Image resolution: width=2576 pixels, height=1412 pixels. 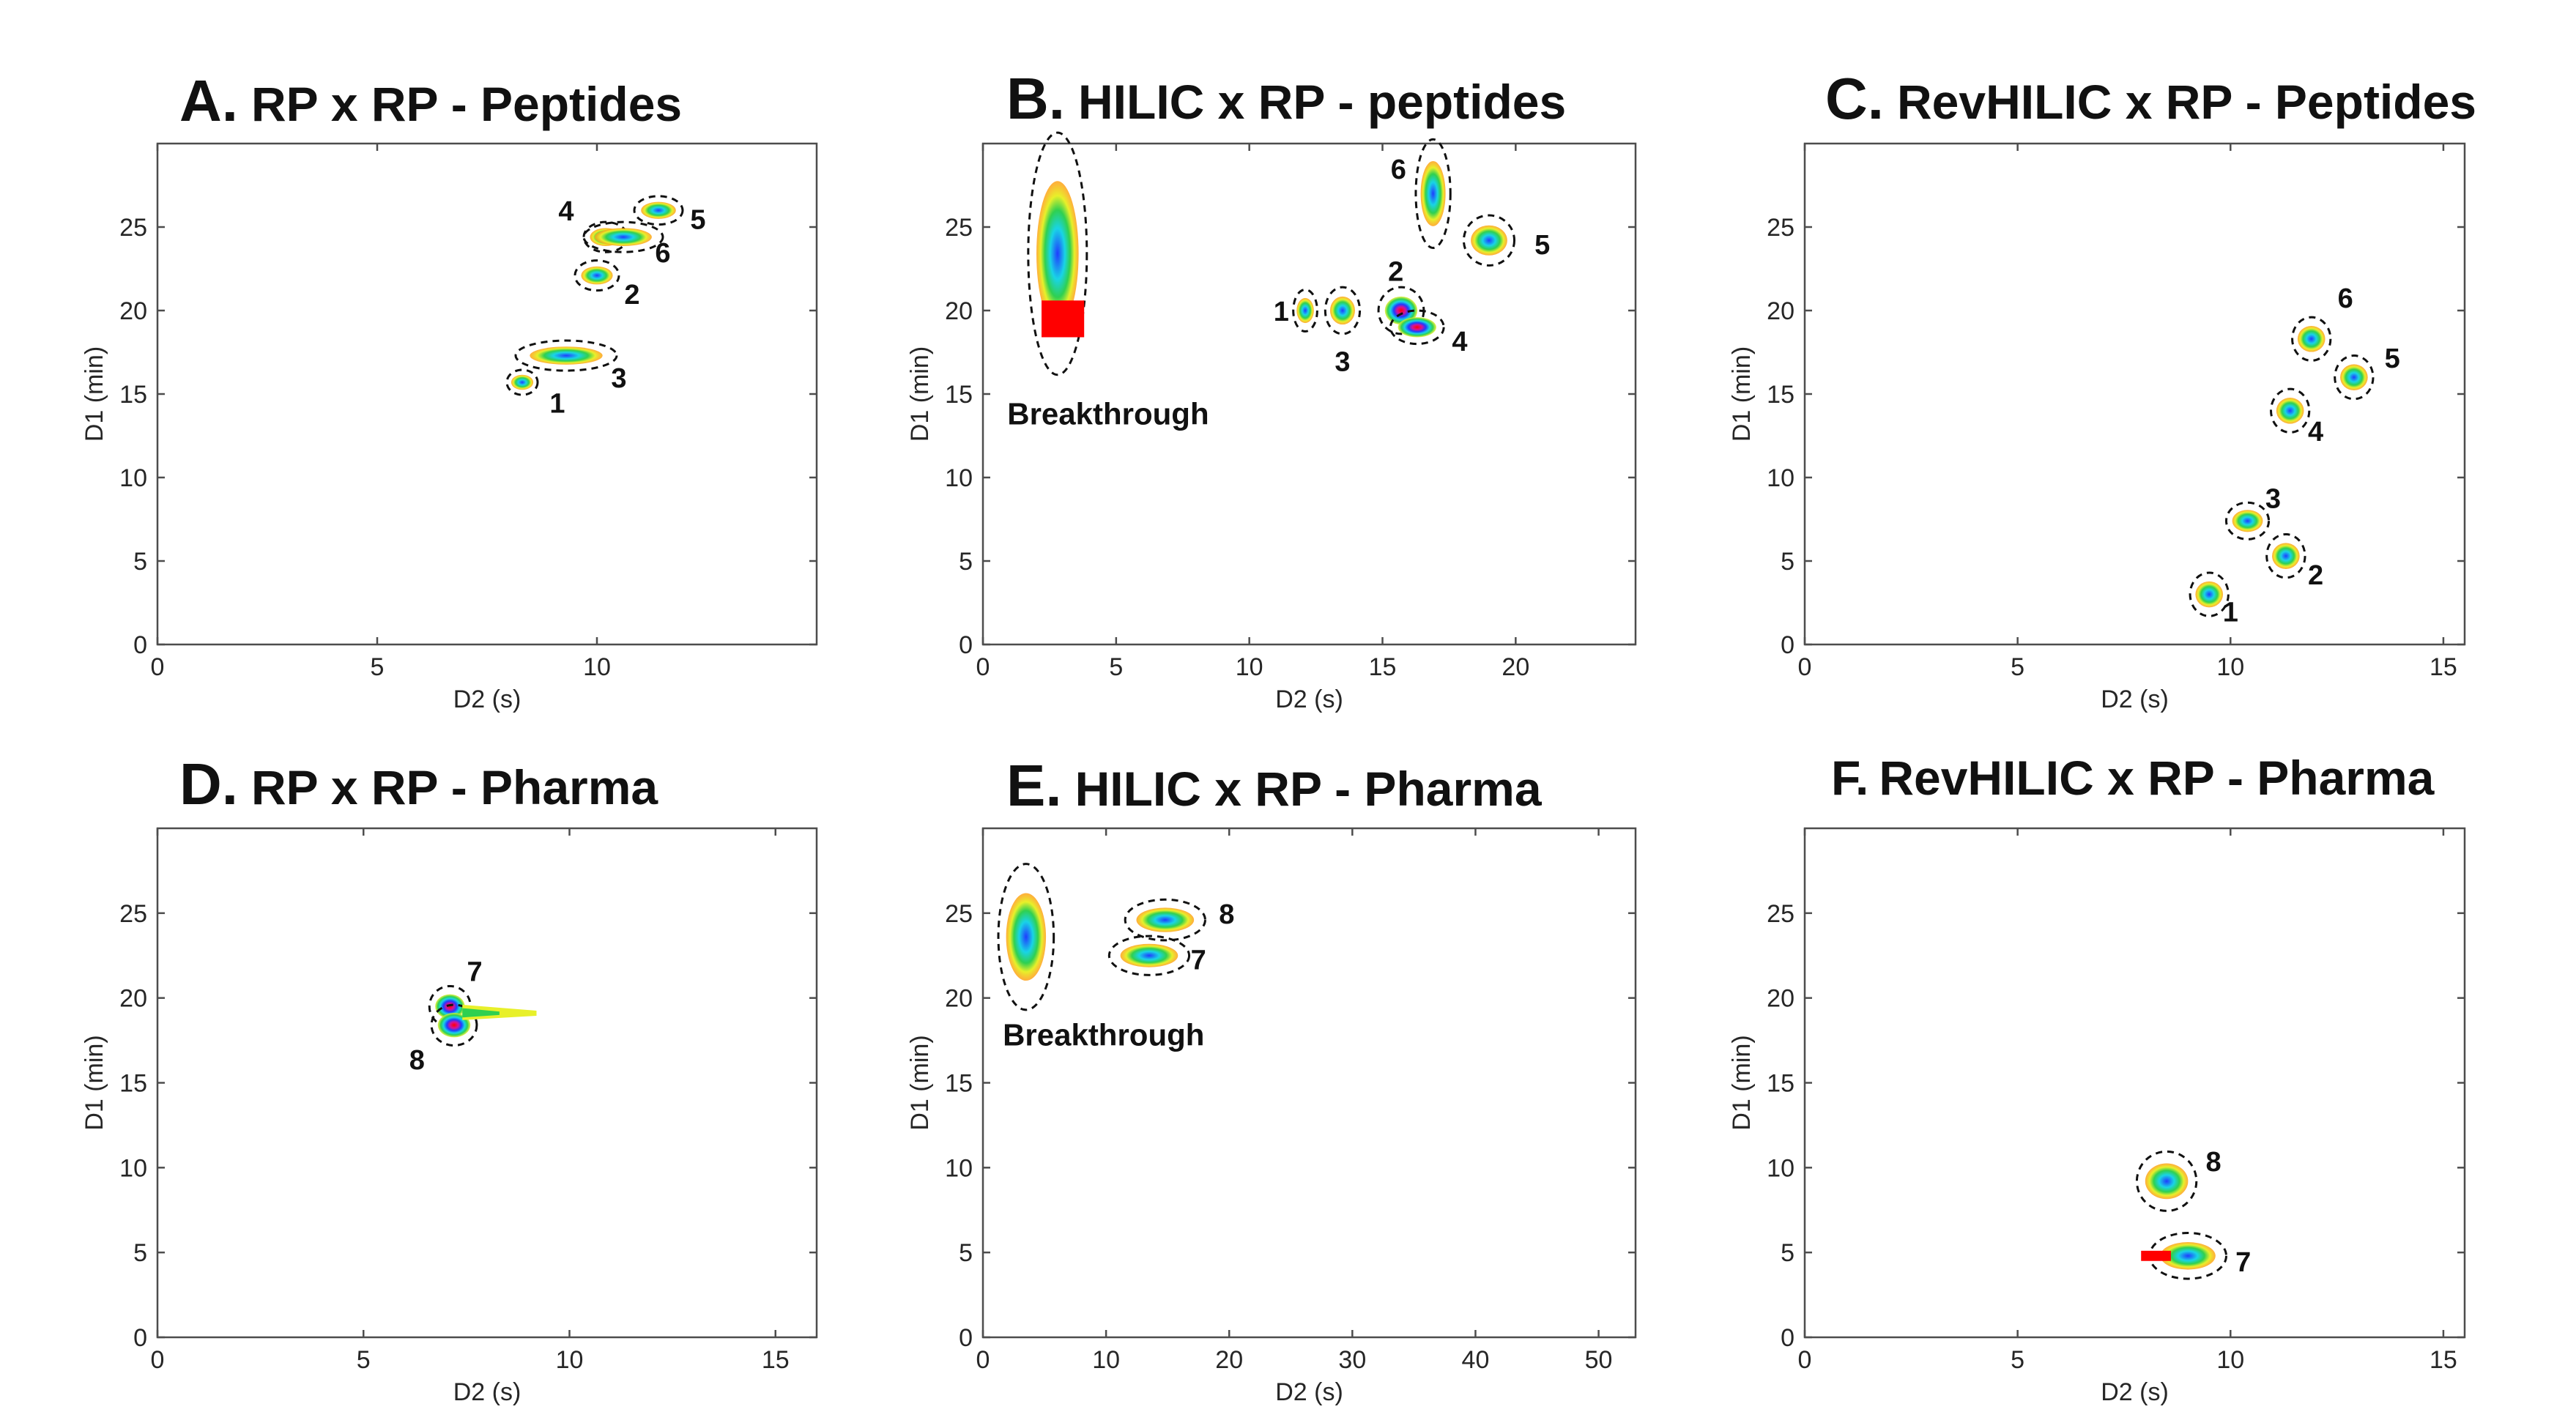 What do you see at coordinates (2213, 1162) in the screenshot?
I see `peak-label: 8` at bounding box center [2213, 1162].